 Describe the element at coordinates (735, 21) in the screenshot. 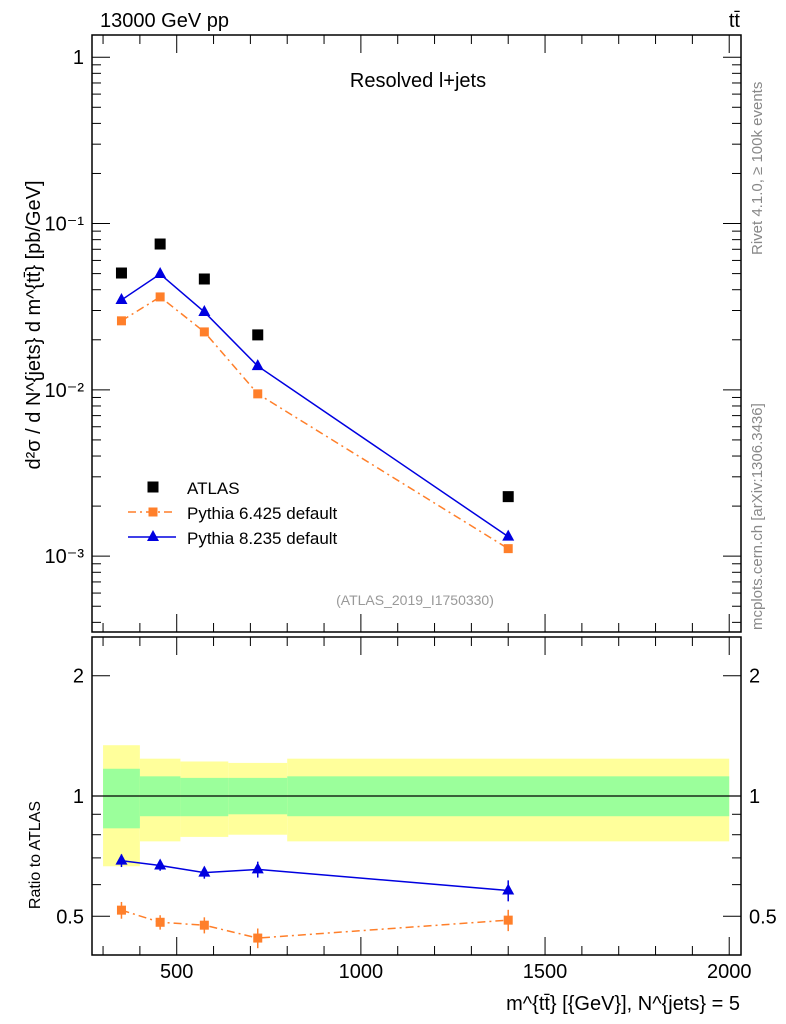

I see `header-right: tt̄` at that location.